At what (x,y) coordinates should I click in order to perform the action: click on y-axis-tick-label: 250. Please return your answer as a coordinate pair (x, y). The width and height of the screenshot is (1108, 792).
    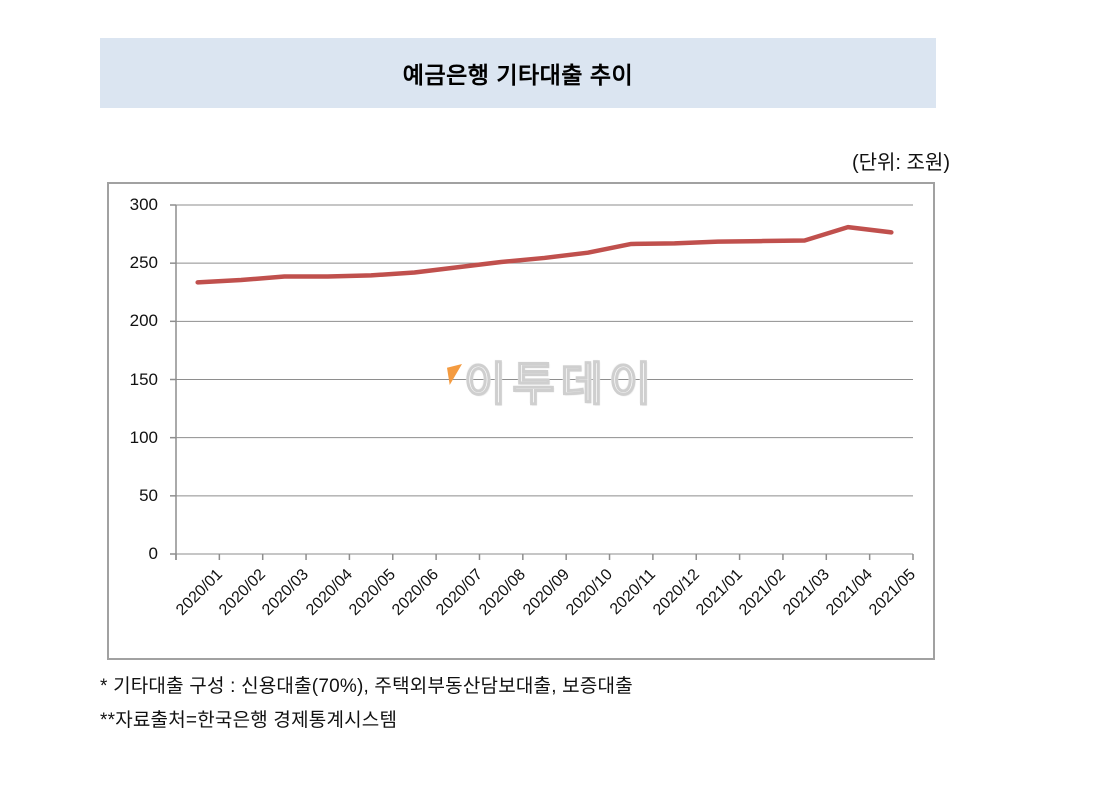
    Looking at the image, I should click on (143, 263).